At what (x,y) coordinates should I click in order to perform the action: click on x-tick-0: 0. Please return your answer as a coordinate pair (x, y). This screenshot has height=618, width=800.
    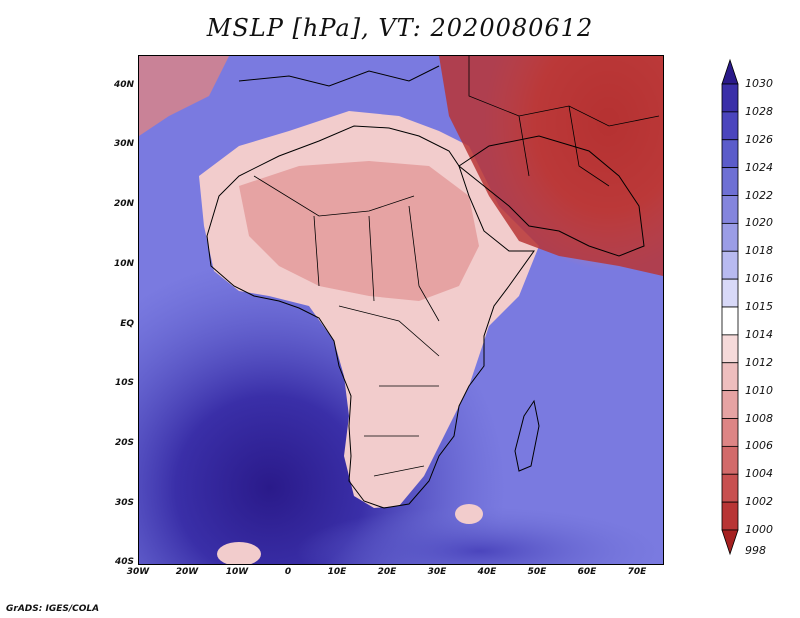
    Looking at the image, I should click on (288, 572).